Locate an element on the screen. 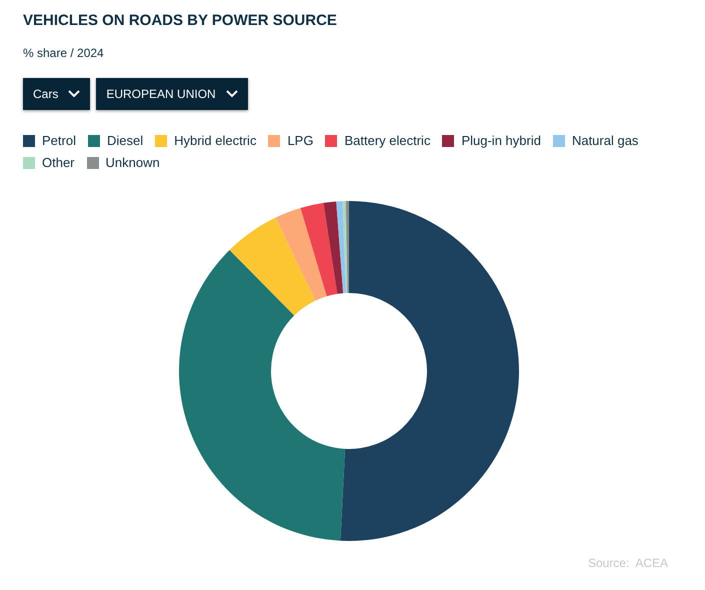 Image resolution: width=705 pixels, height=590 pixels. legend-label: Plug-in hybrid is located at coordinates (500, 141).